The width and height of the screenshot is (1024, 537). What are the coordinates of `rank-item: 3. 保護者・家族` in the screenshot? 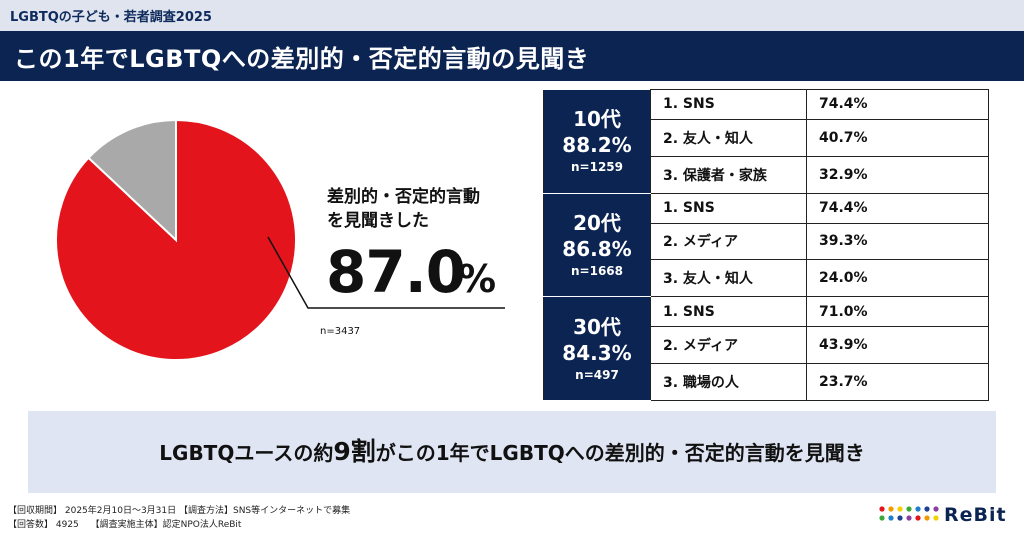 It's located at (728, 174).